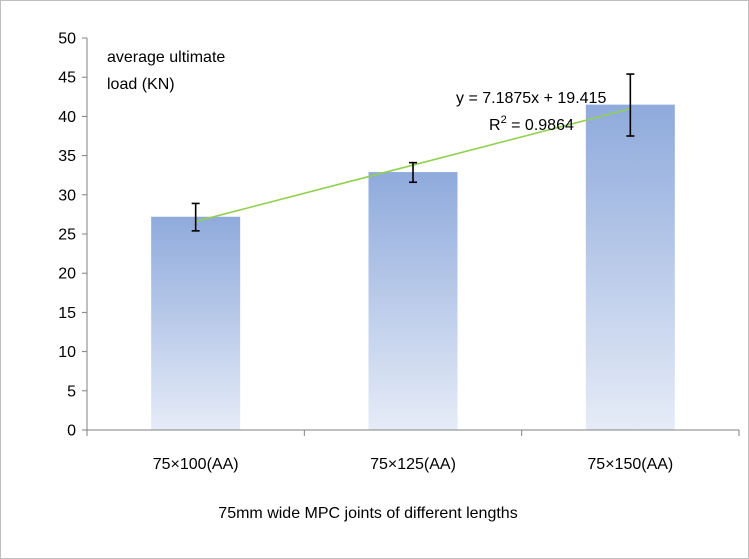 Image resolution: width=749 pixels, height=559 pixels. Describe the element at coordinates (540, 125) in the screenshot. I see `r-squared-value: = 0.9864` at that location.